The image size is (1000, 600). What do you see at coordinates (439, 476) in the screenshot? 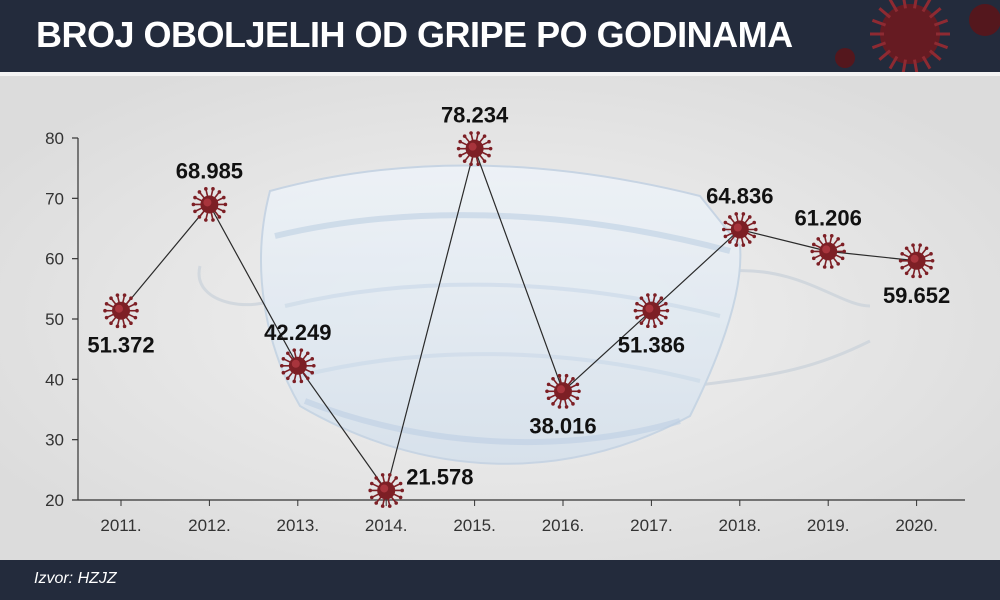
I see `data-label: 21.578` at bounding box center [439, 476].